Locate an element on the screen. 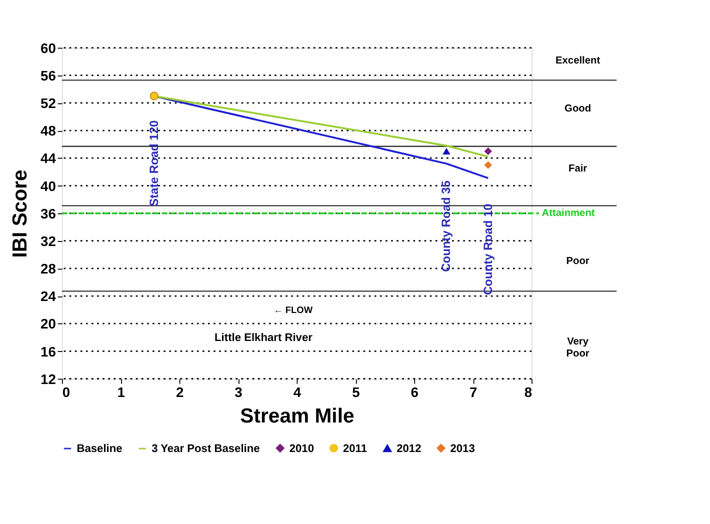 The width and height of the screenshot is (710, 524). y-tick-label: 24 is located at coordinates (48, 296).